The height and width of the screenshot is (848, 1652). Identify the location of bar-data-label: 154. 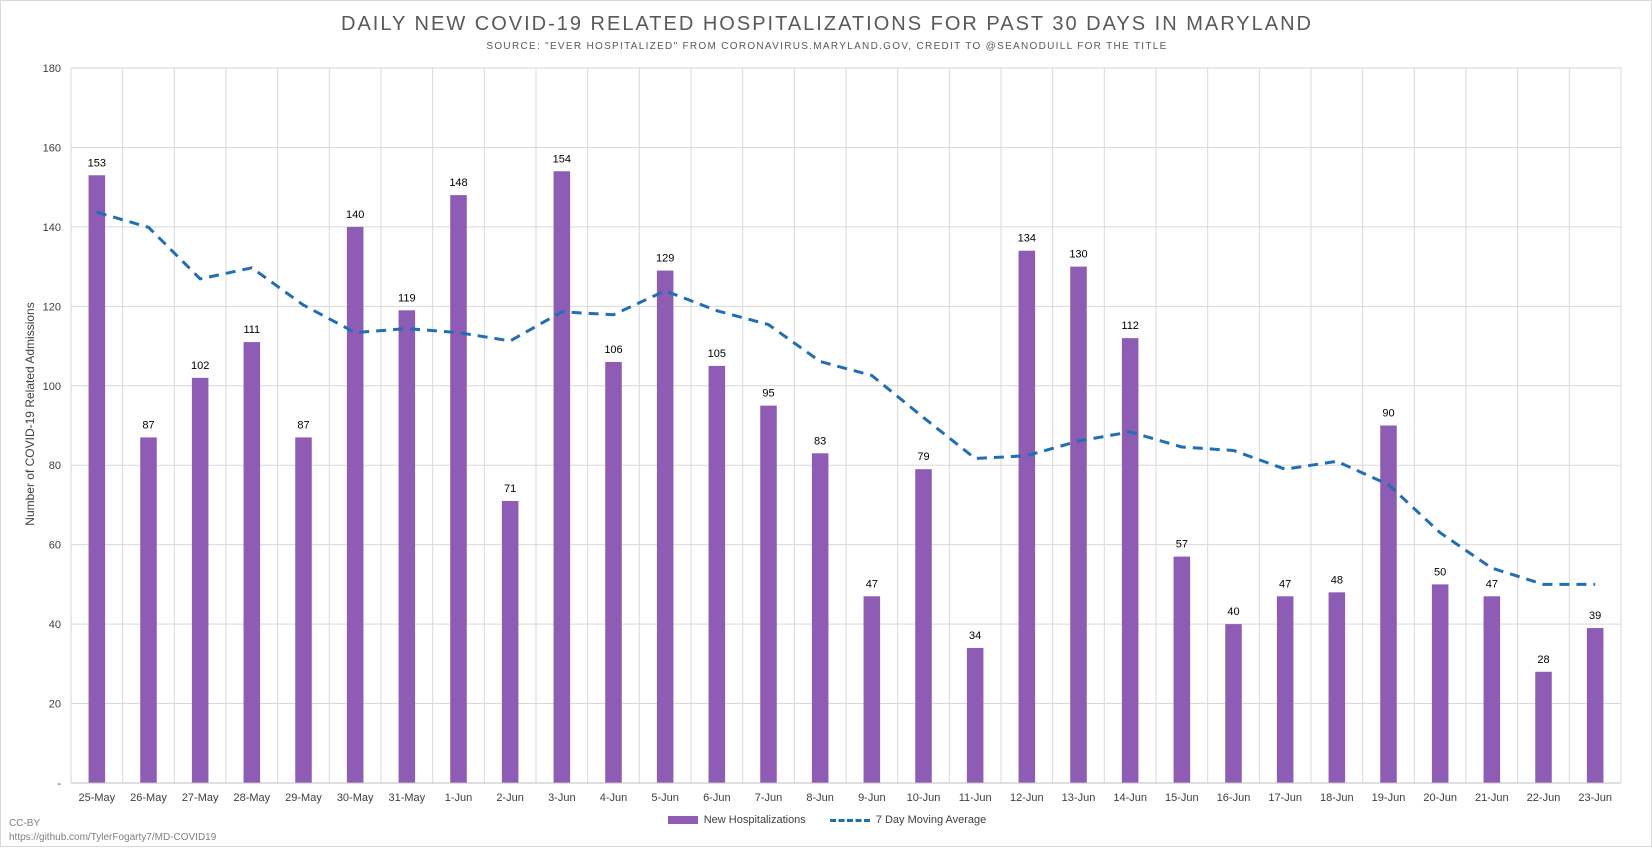
(562, 159).